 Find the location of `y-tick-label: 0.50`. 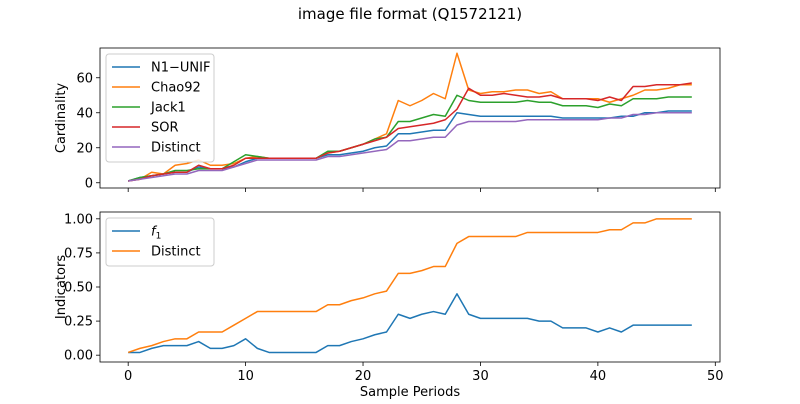

y-tick-label: 0.50 is located at coordinates (78, 288).